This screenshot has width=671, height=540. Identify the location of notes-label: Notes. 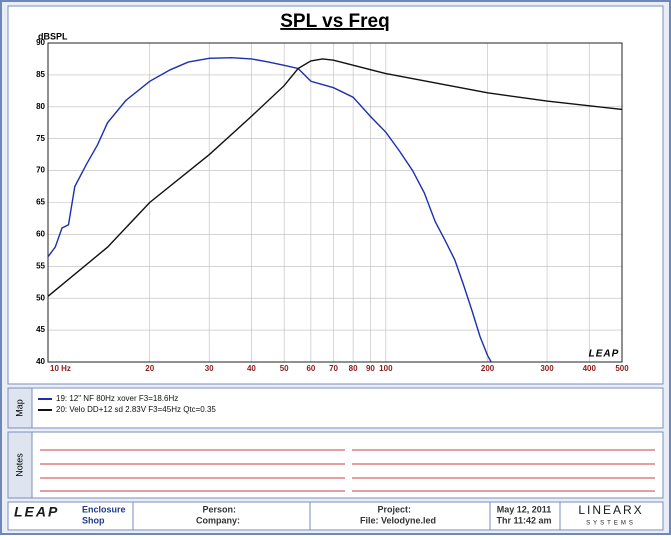
(19, 465).